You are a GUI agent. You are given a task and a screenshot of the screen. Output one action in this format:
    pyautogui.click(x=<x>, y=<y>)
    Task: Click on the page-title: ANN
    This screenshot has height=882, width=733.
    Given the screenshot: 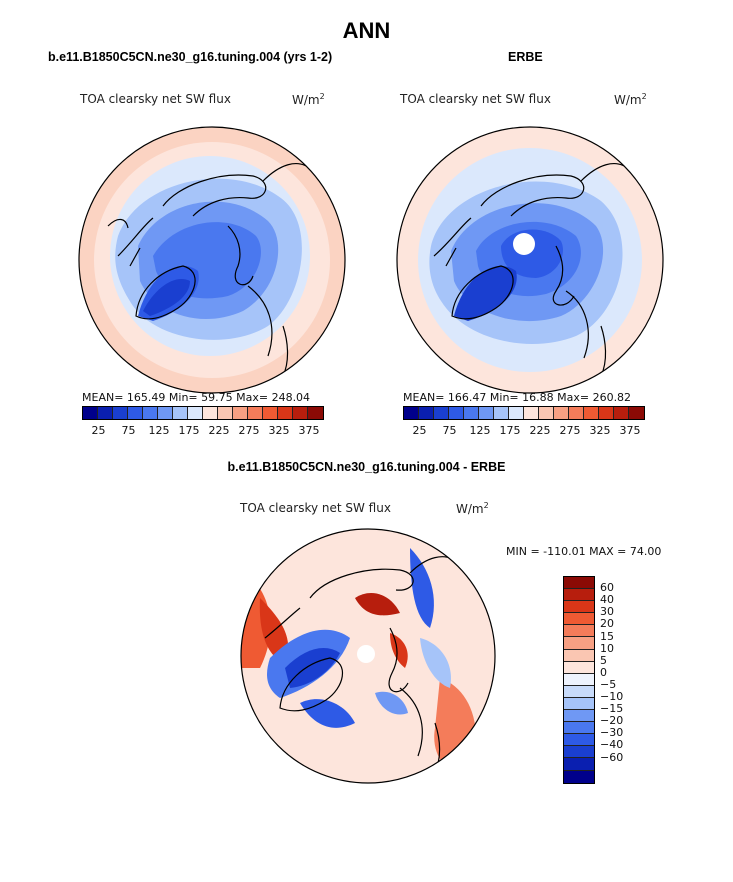 What is the action you would take?
    pyautogui.click(x=366, y=30)
    